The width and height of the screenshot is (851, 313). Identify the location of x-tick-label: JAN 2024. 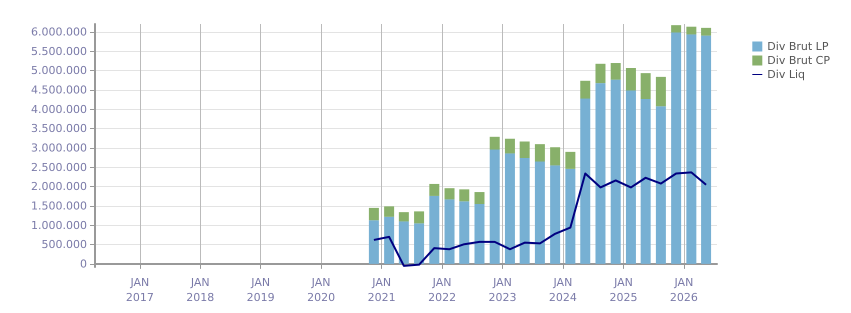
(562, 290).